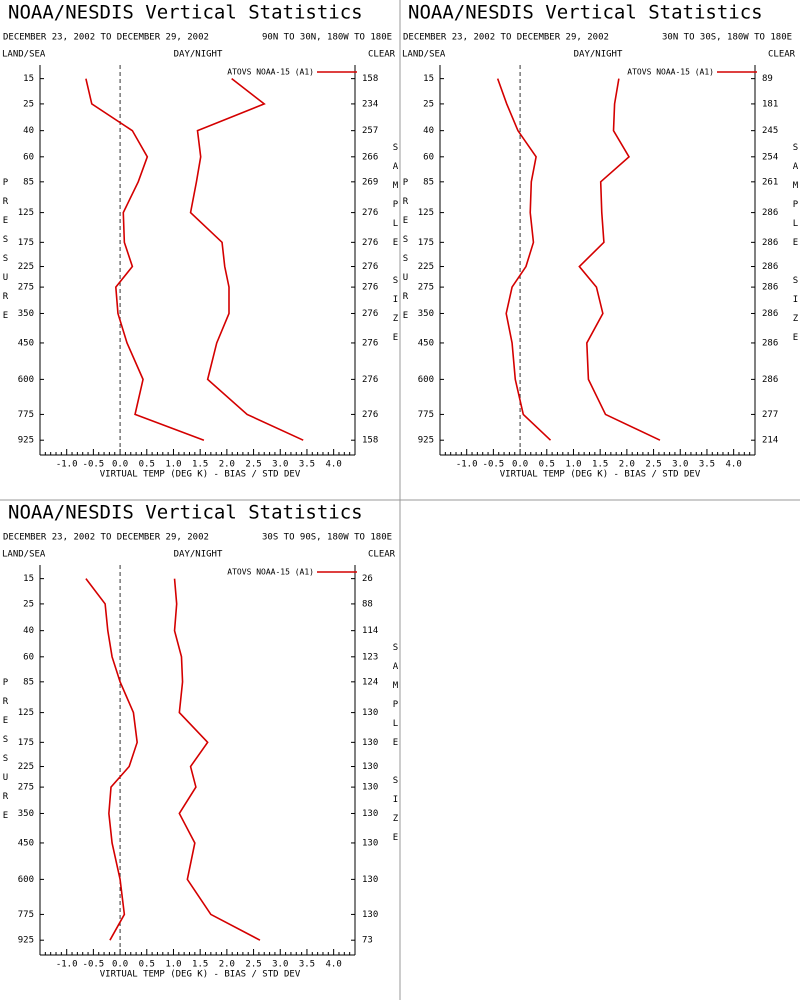 Image resolution: width=800 pixels, height=1000 pixels. Describe the element at coordinates (770, 104) in the screenshot. I see `sample-size-label: 181` at that location.